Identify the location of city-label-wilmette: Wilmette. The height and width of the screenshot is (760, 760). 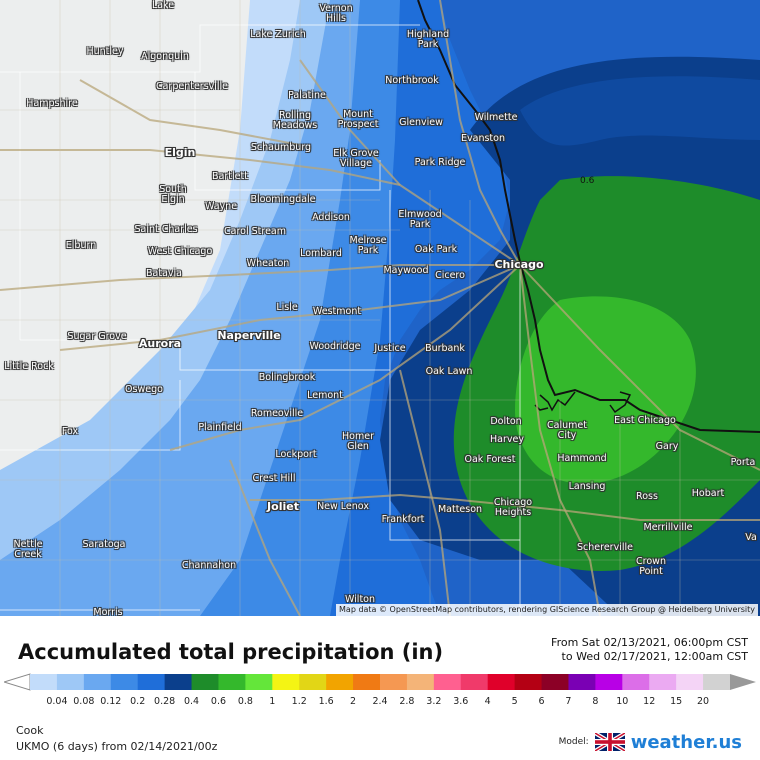
(496, 117).